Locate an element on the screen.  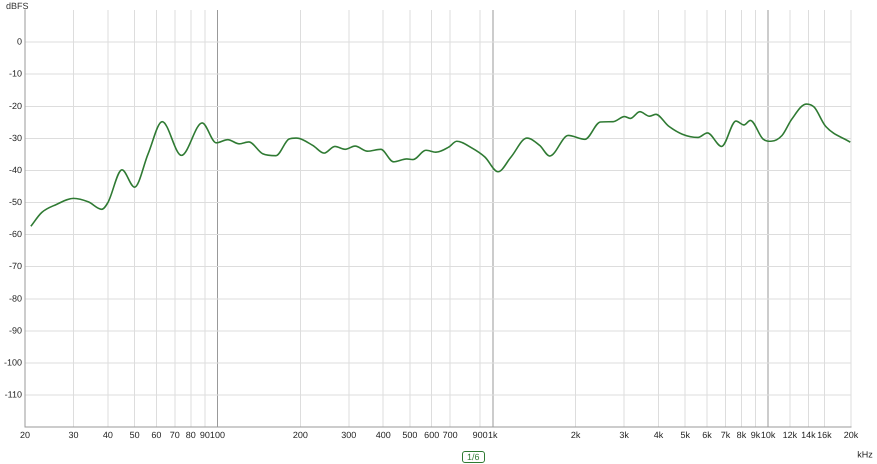
y-tick-label: -110 is located at coordinates (13, 395).